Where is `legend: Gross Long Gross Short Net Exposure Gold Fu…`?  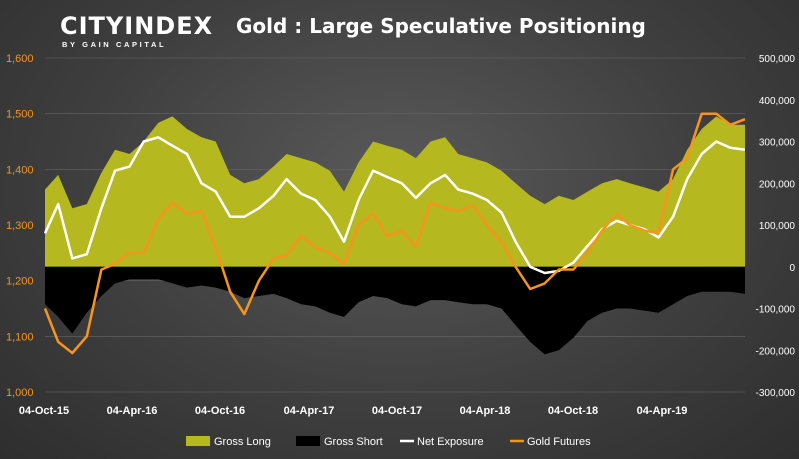 legend: Gross Long Gross Short Net Exposure Gold Fu… is located at coordinates (388, 442).